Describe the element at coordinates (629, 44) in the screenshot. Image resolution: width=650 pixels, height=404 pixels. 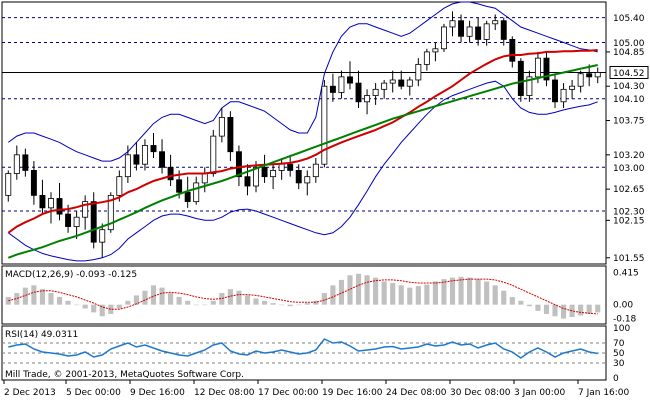
I see `price-level-label: 105.00` at that location.